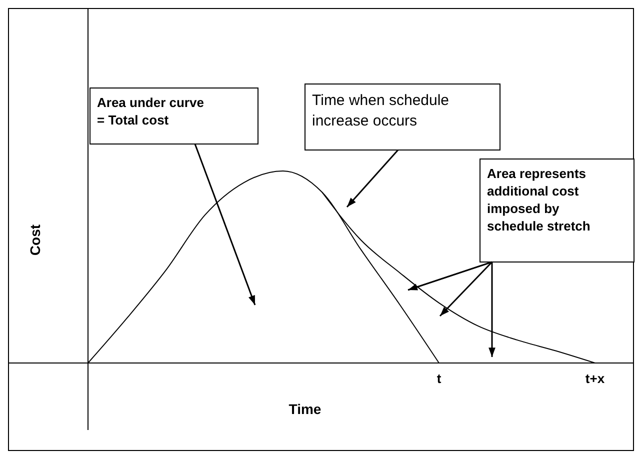 This screenshot has width=642, height=459. What do you see at coordinates (439, 378) in the screenshot?
I see `x-tick-label: t` at bounding box center [439, 378].